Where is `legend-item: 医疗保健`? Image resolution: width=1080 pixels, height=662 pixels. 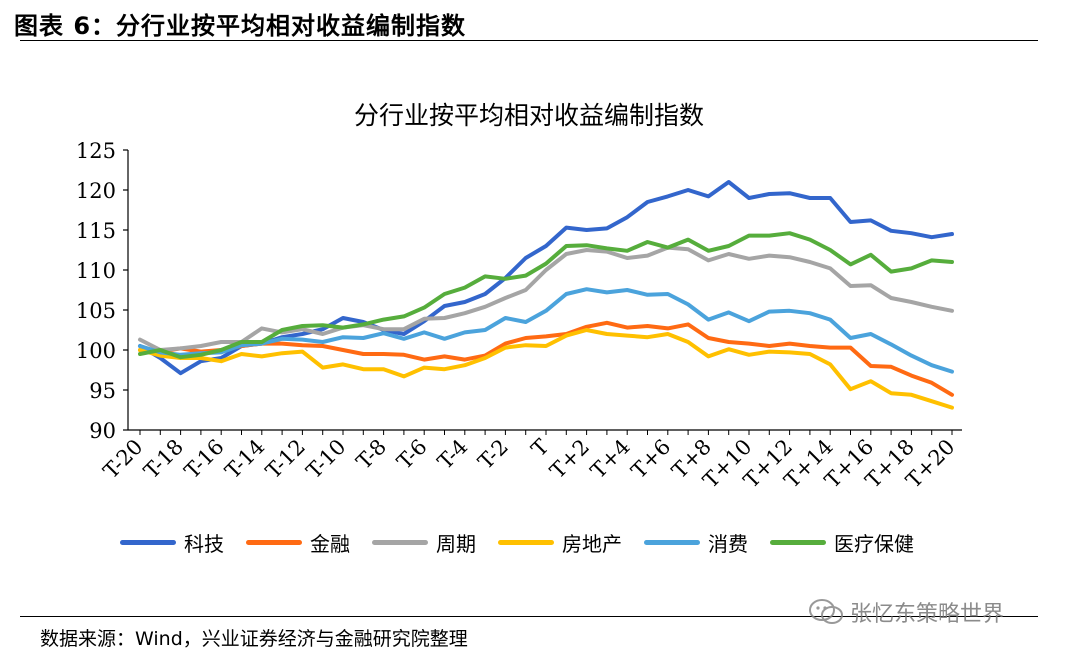 legend-item: 医疗保健 is located at coordinates (842, 542).